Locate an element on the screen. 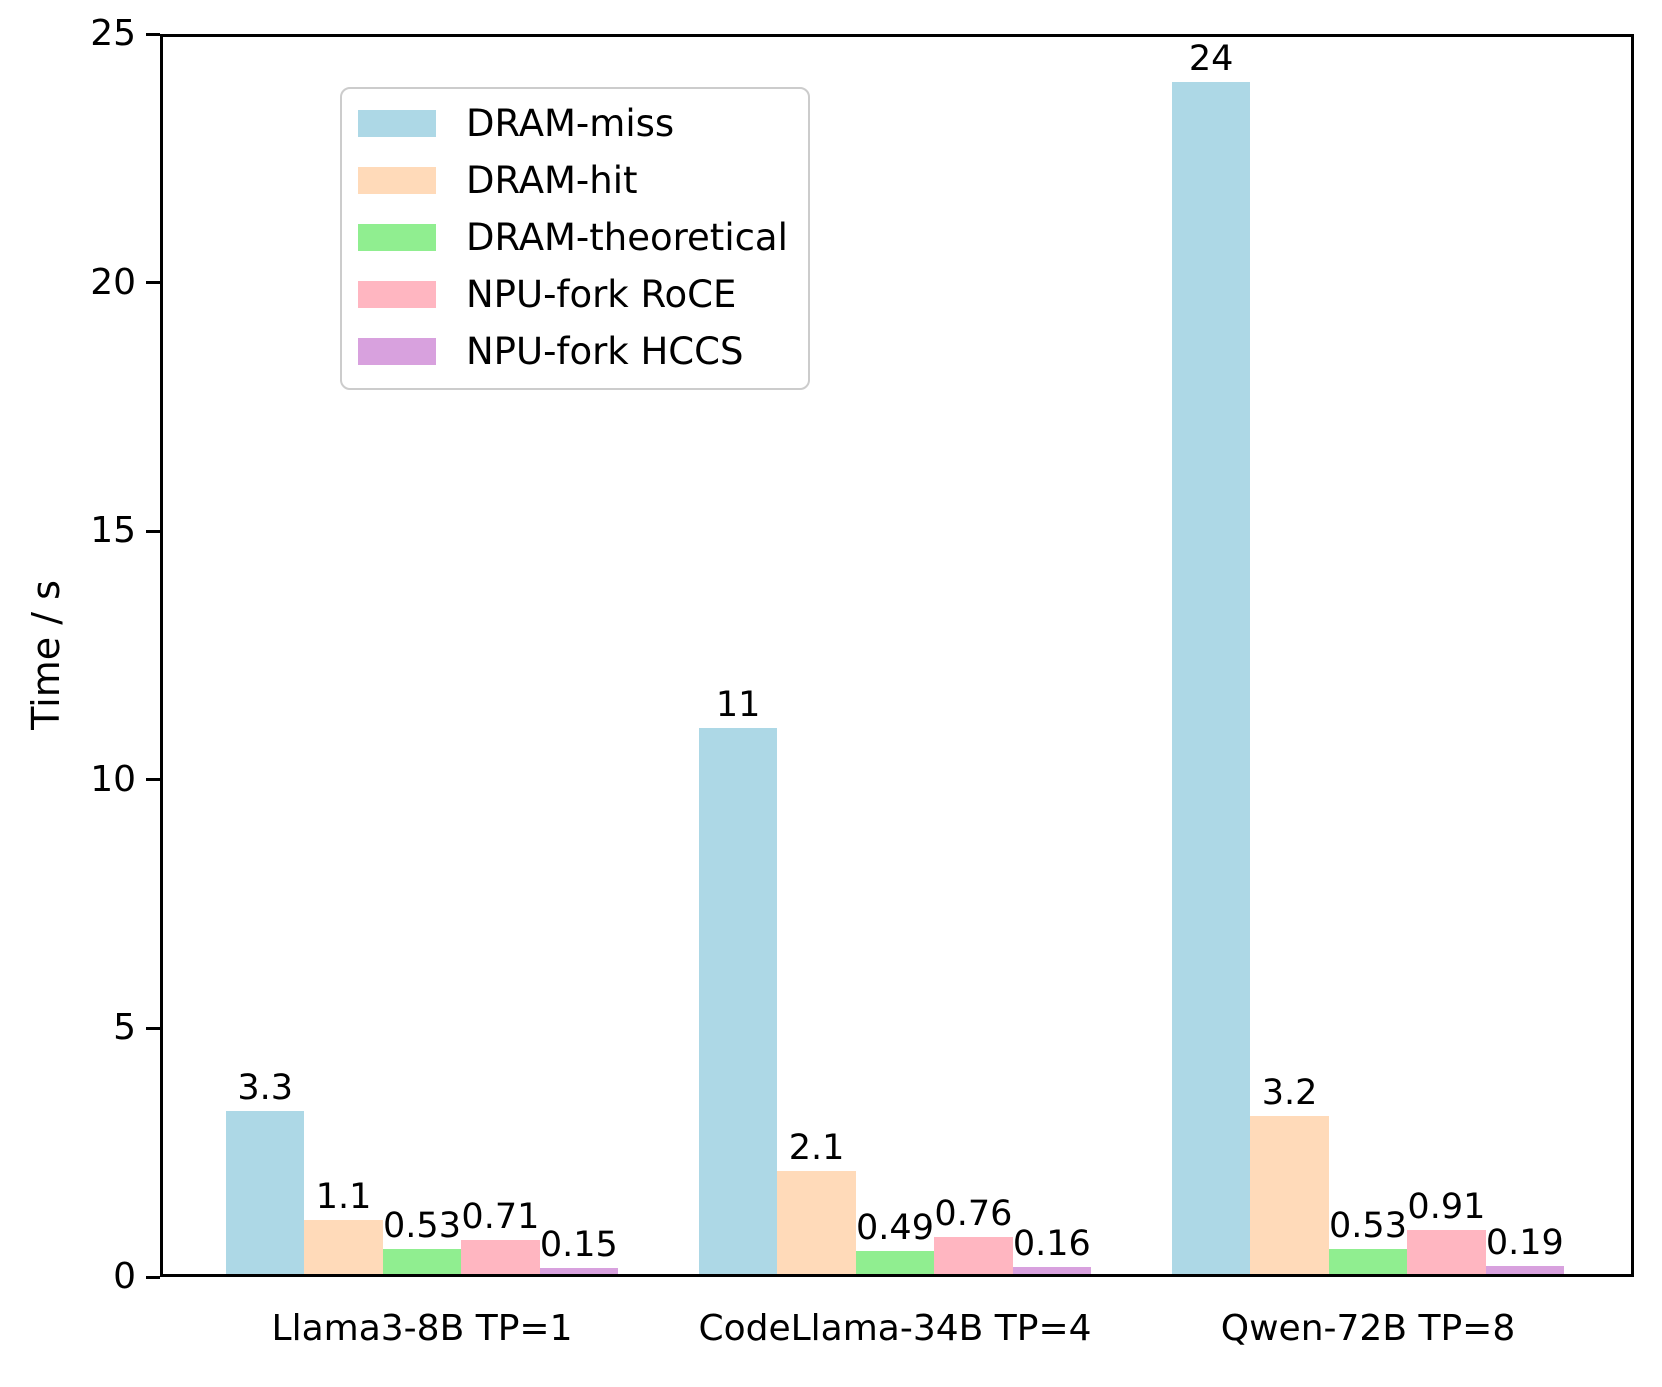  y-tick-label: 15 is located at coordinates (113, 531).